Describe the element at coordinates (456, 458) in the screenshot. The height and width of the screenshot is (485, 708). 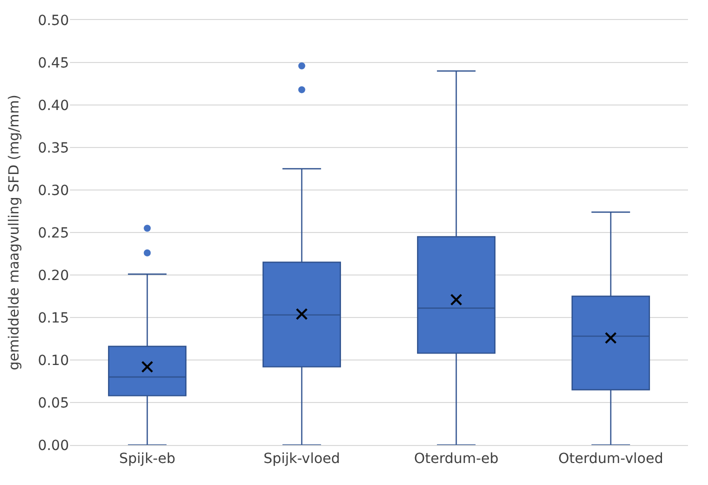
I see `x-tick-label: Oterdum-eb` at that location.